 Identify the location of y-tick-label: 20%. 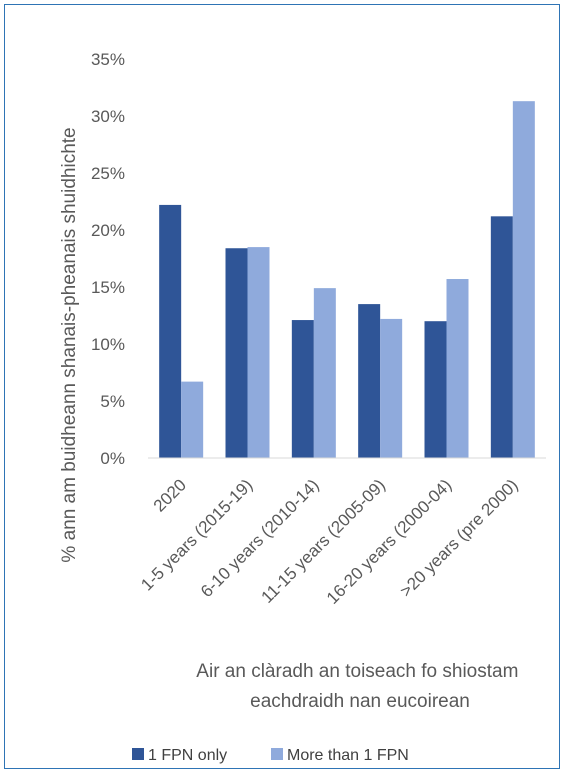
(108, 230).